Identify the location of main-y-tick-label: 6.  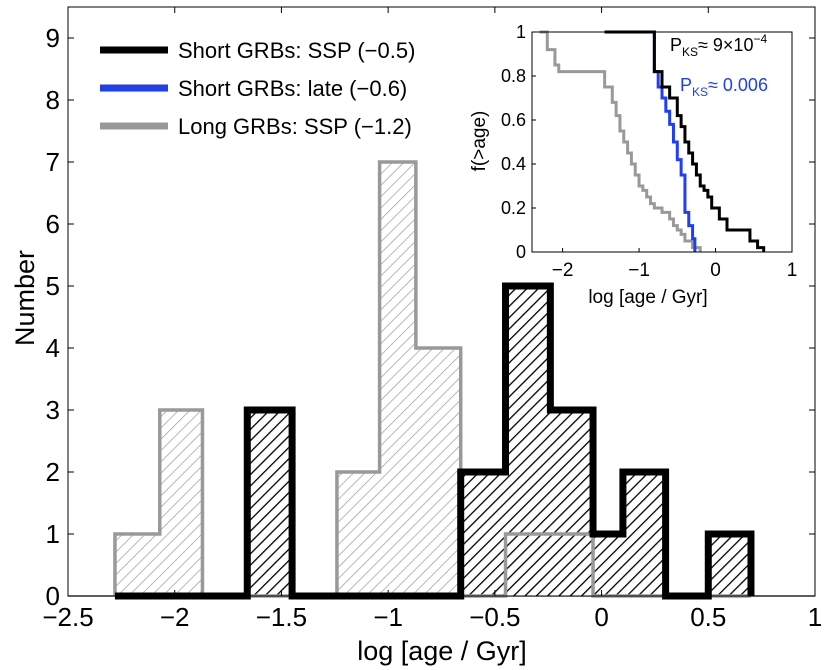
(53, 224).